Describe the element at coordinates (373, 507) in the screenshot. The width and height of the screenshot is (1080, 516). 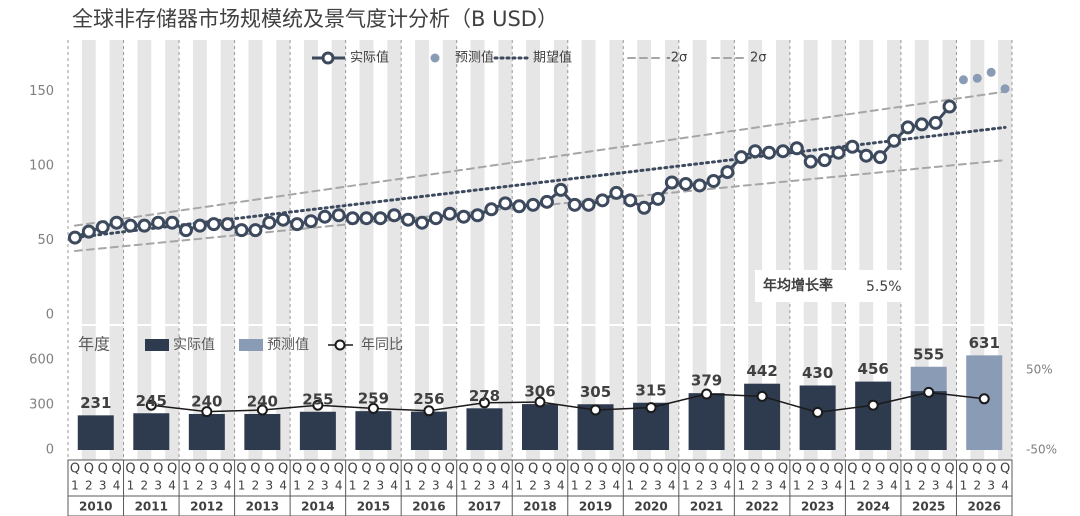
I see `year-label: 2015` at that location.